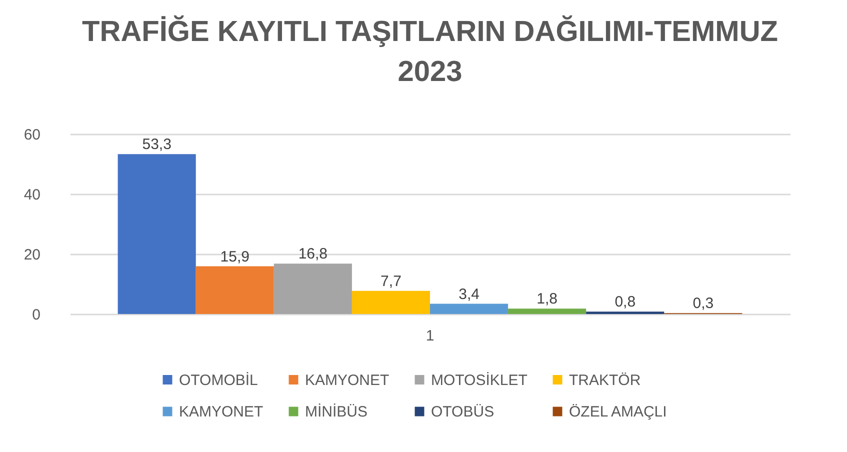  I want to click on legend-label: OTOMOBİL, so click(218, 379).